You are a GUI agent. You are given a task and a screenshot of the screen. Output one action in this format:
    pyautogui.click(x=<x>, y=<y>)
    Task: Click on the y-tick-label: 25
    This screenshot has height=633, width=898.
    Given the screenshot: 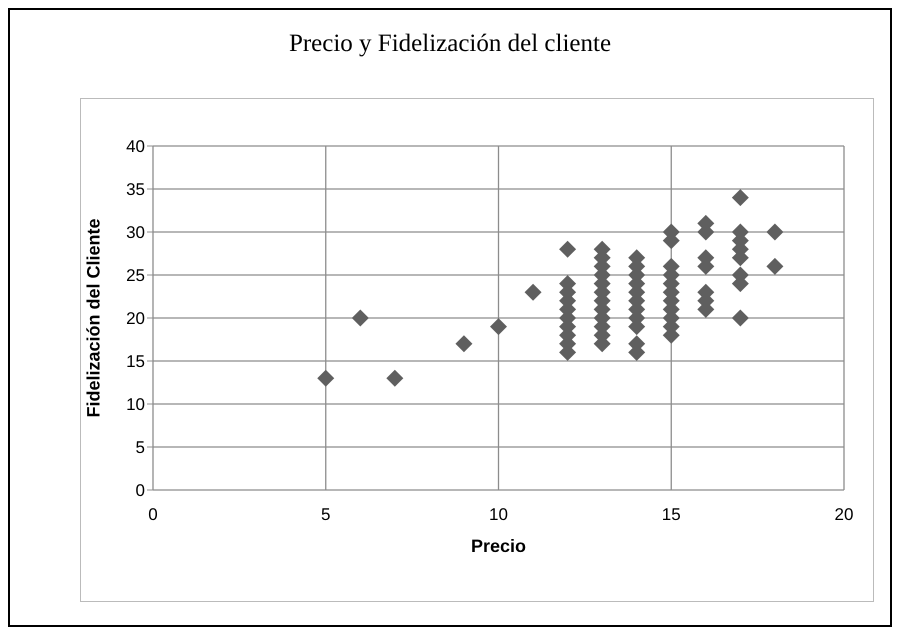 What is the action you would take?
    pyautogui.click(x=135, y=276)
    